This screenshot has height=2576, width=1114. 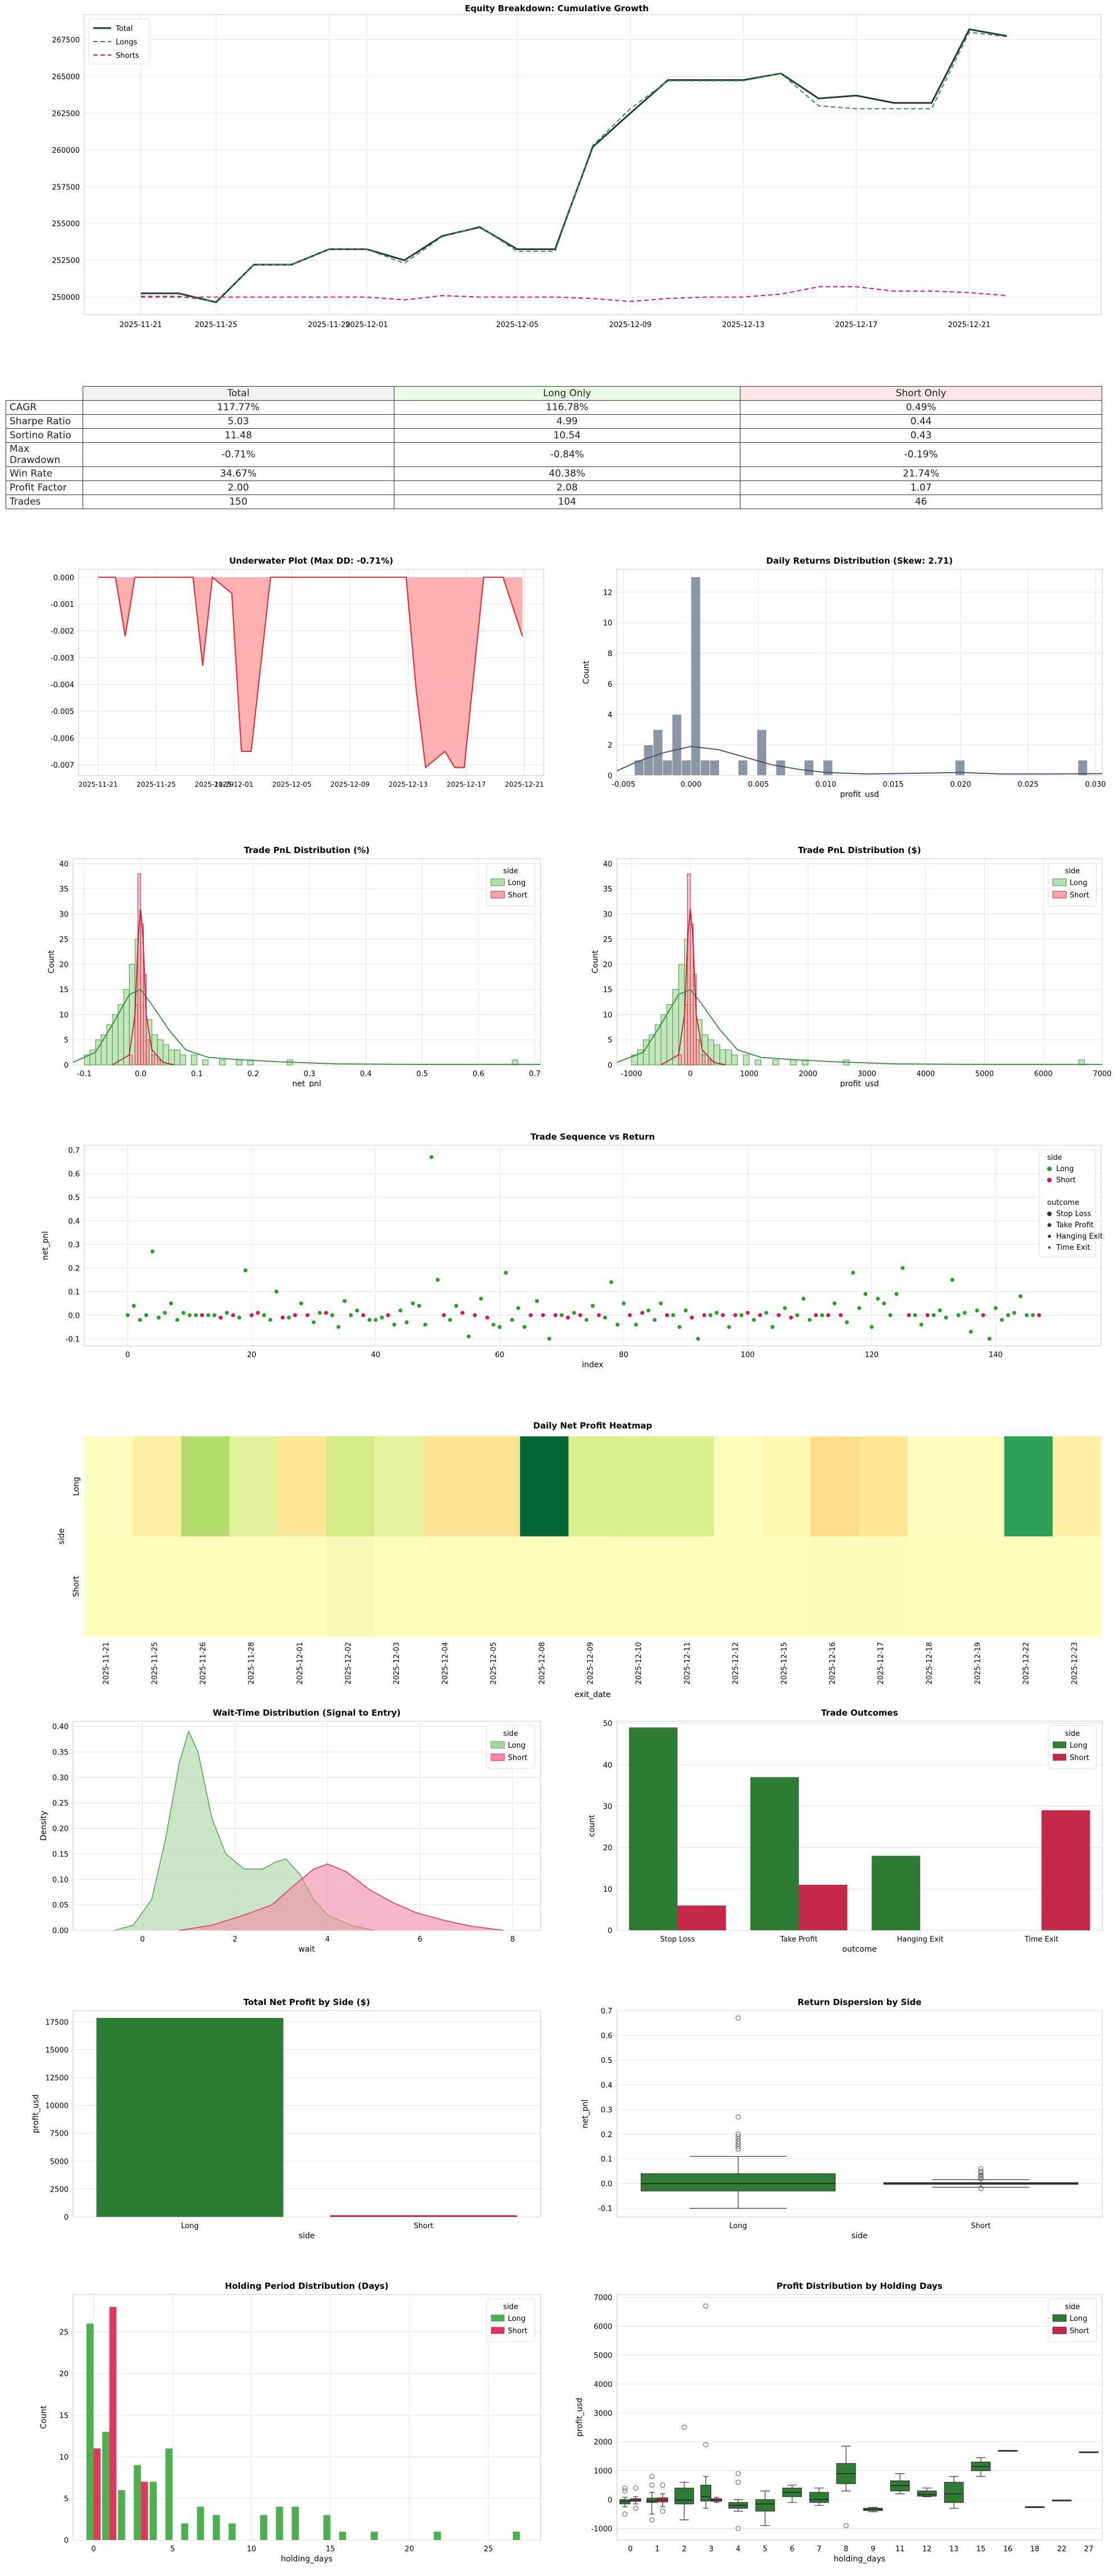 I want to click on x-tick-label: 2025-12-22, so click(x=1027, y=1663).